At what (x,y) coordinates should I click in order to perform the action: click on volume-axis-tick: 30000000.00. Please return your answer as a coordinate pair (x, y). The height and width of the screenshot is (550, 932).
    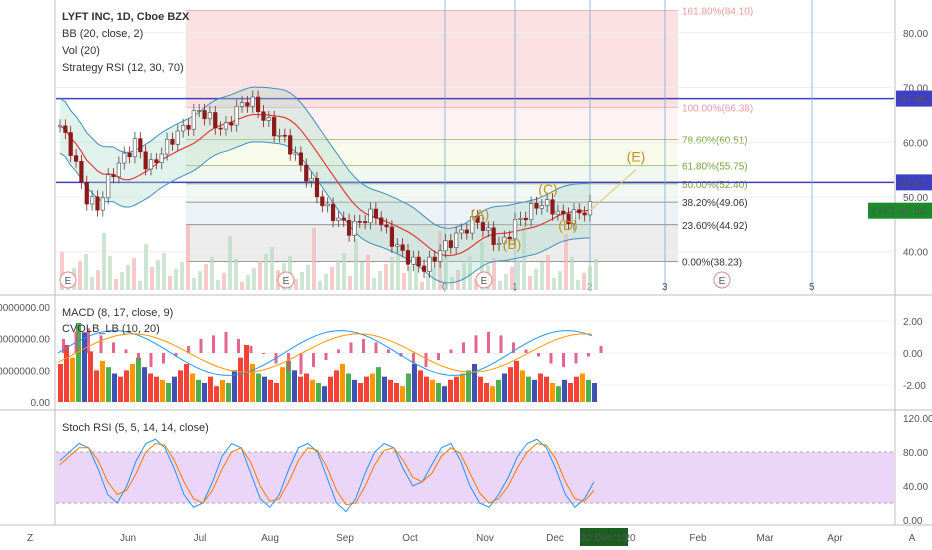
    Looking at the image, I should click on (25, 308).